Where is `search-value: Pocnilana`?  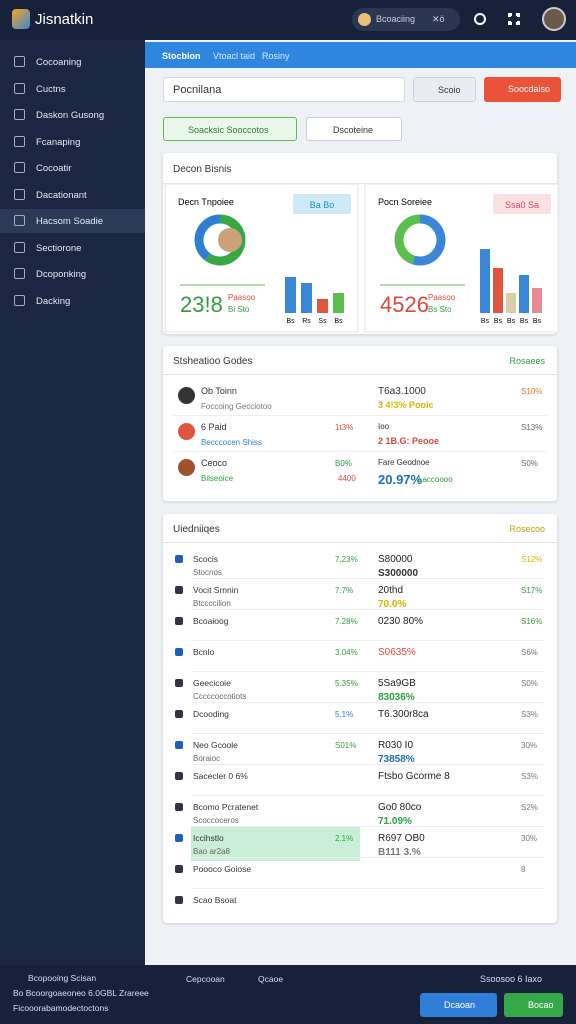 search-value: Pocnilana is located at coordinates (197, 90).